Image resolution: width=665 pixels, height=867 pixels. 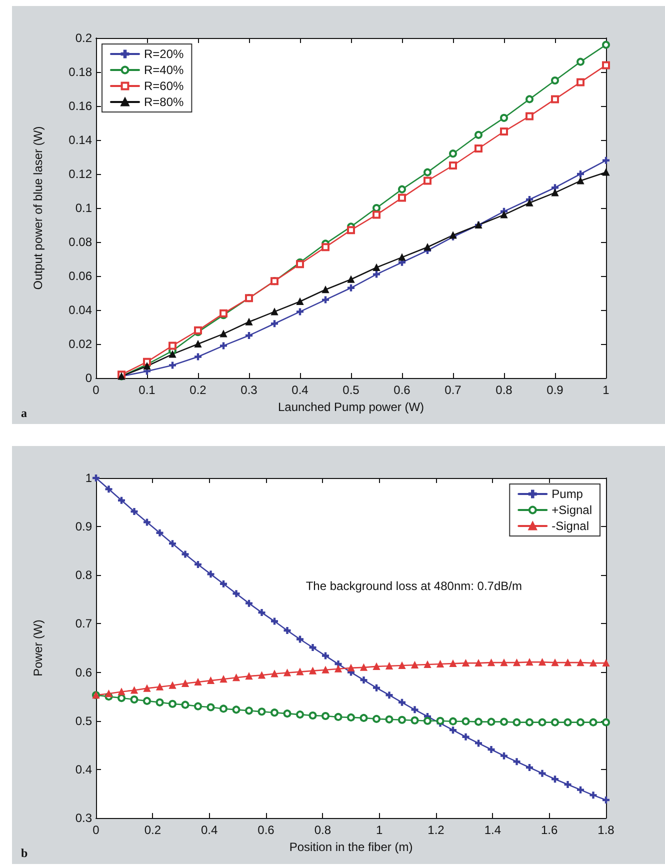 What do you see at coordinates (80, 106) in the screenshot?
I see `y-tick-label: 0.16` at bounding box center [80, 106].